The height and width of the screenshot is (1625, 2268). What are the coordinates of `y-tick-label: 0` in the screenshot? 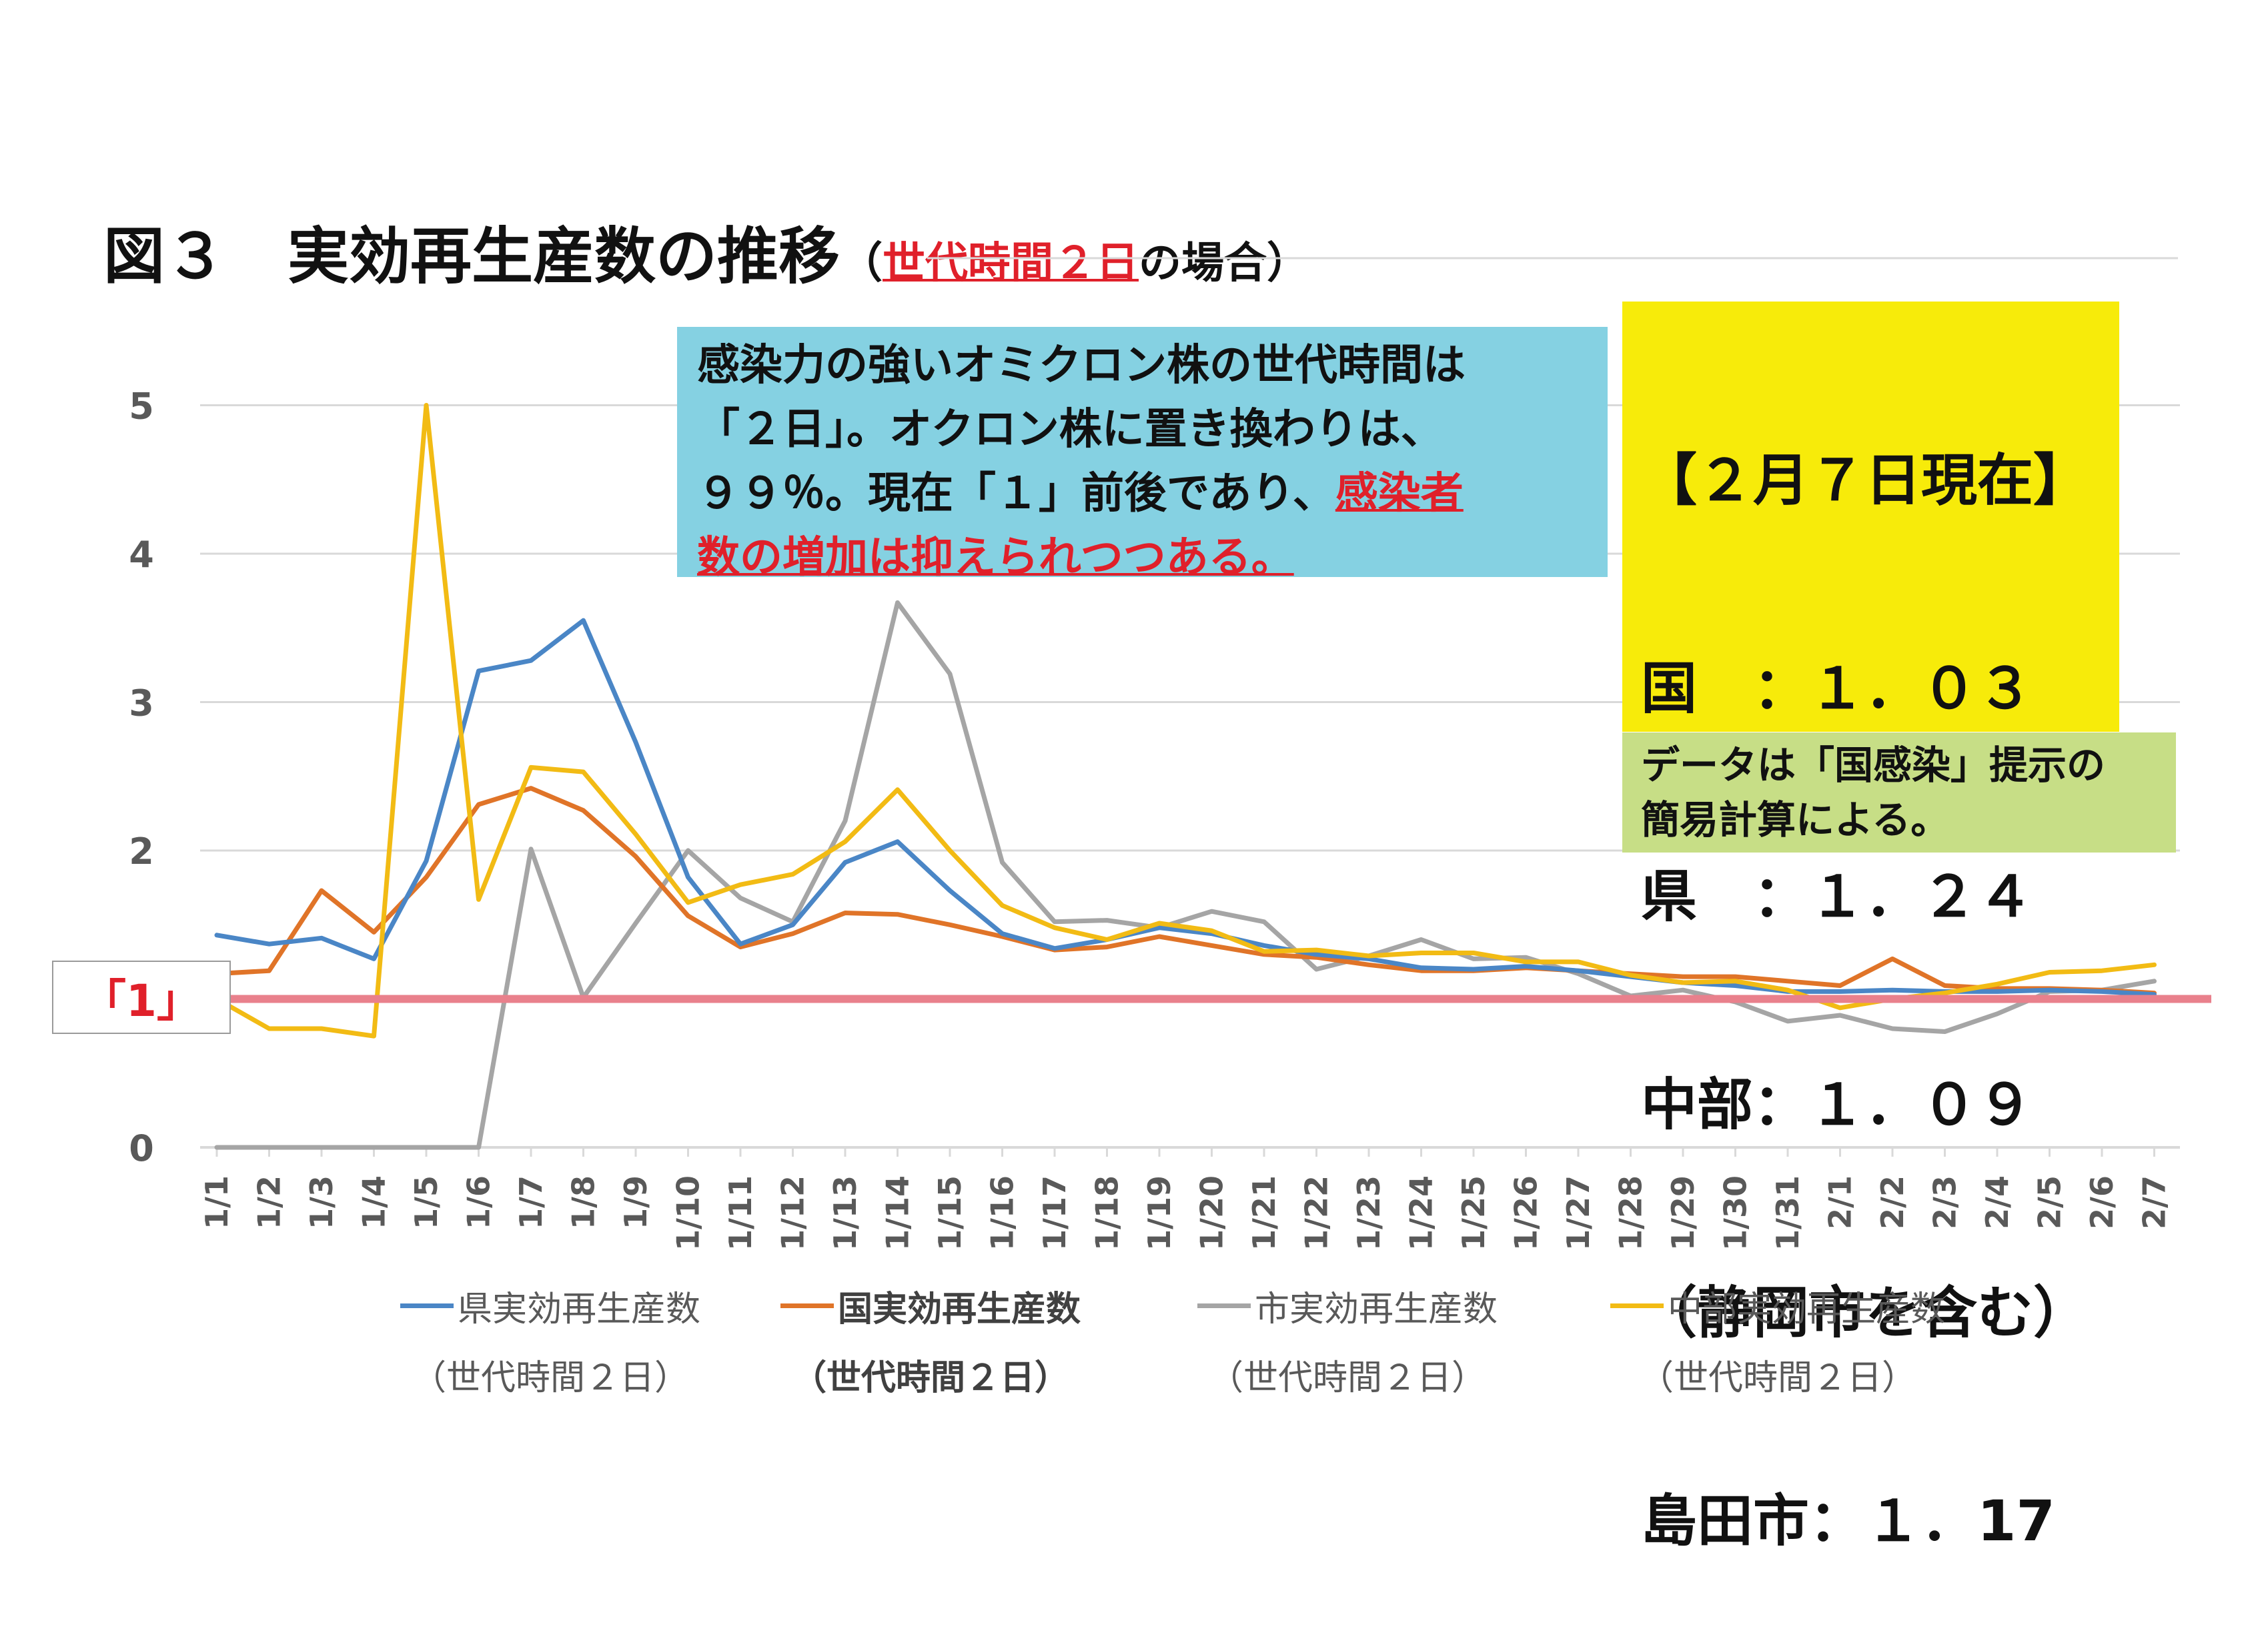 It's located at (142, 1148).